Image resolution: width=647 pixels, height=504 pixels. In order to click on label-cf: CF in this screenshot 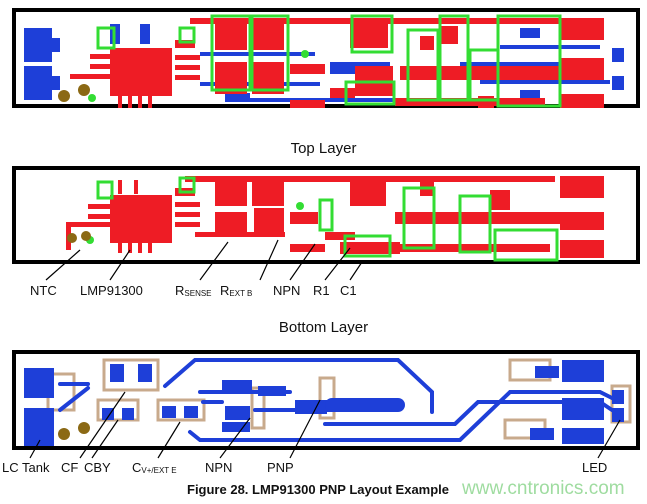, I will do `click(70, 467)`.